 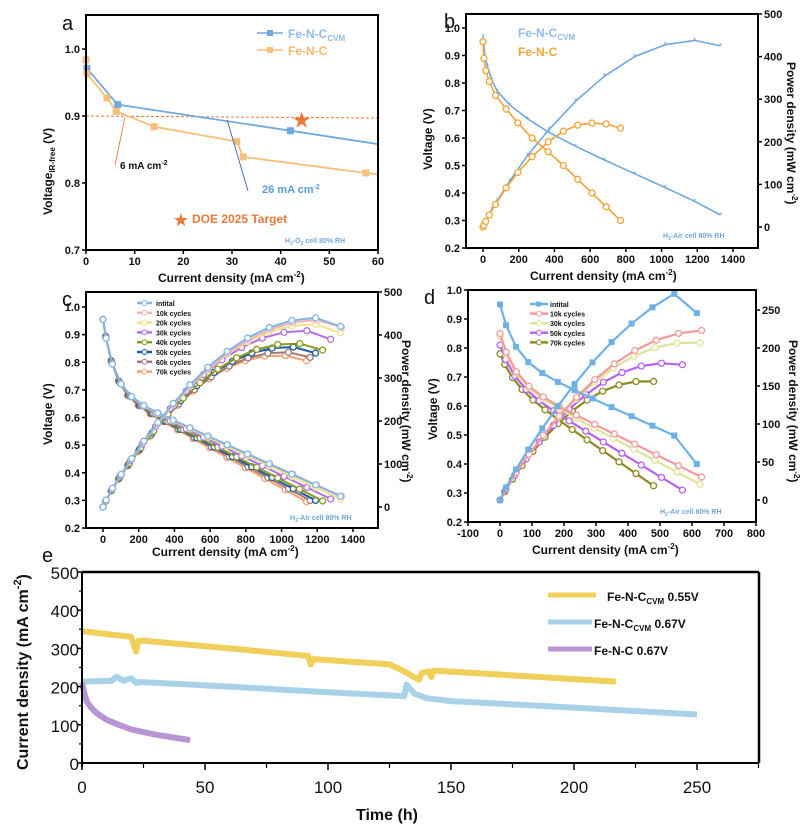 What do you see at coordinates (103, 540) in the screenshot?
I see `c-x-tick-label: 0` at bounding box center [103, 540].